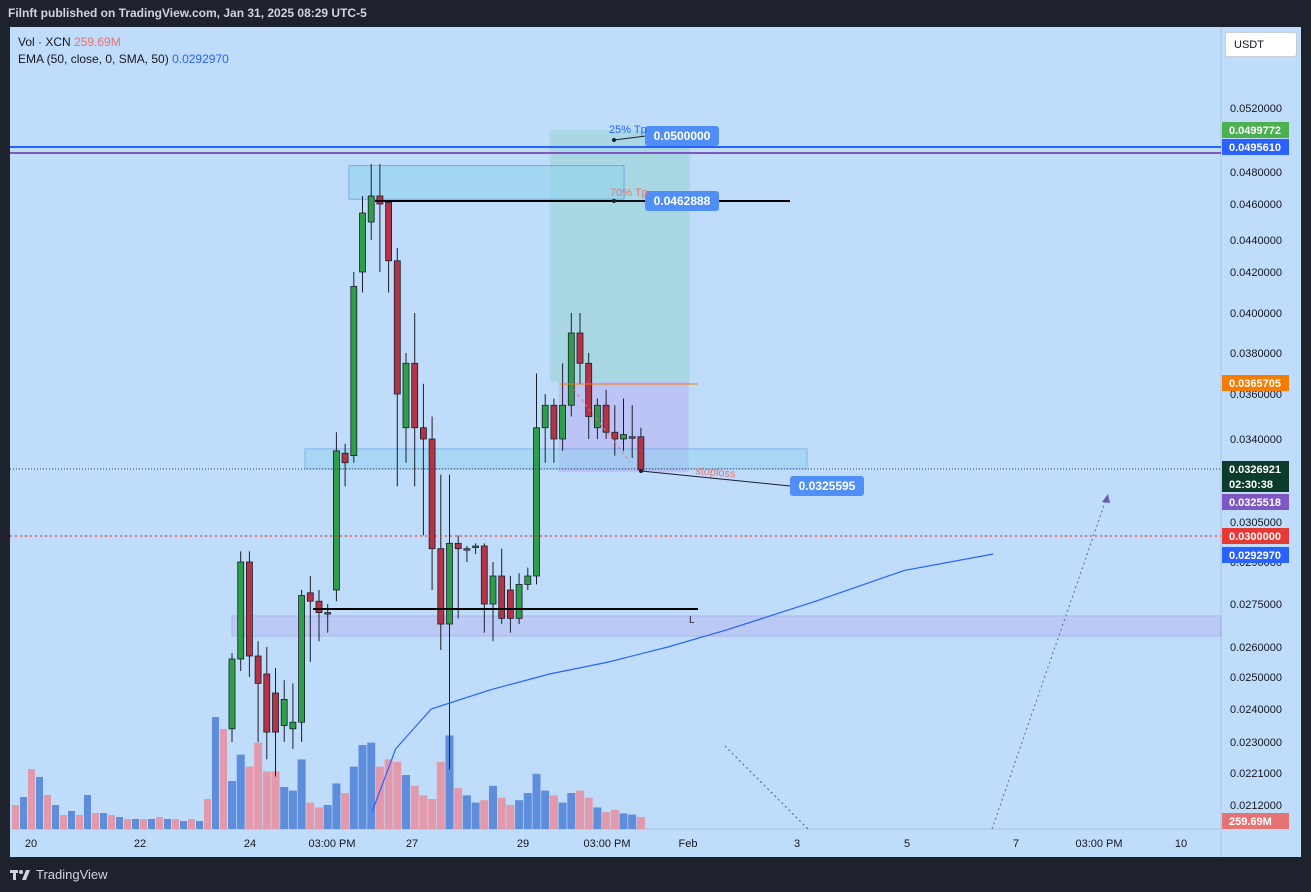 The image size is (1311, 892). Describe the element at coordinates (682, 201) in the screenshot. I see `tp2-price-label: 0.0462888` at that location.